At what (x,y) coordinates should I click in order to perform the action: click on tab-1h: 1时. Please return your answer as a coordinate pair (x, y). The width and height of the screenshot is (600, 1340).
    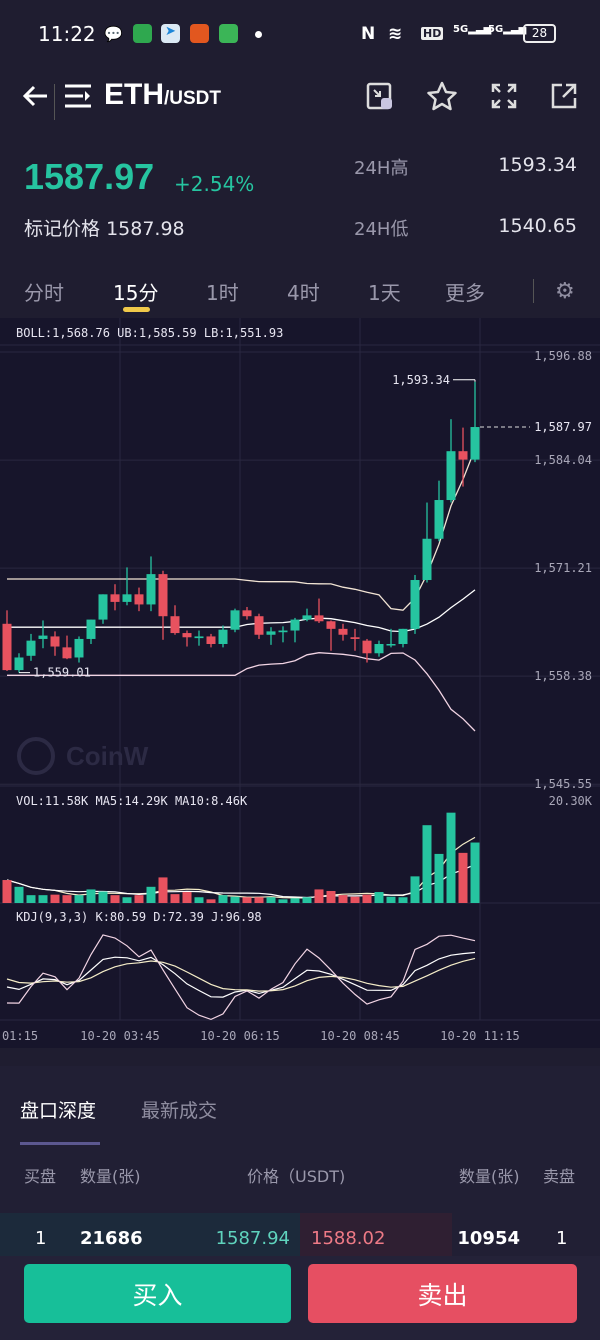
    Looking at the image, I should click on (222, 293).